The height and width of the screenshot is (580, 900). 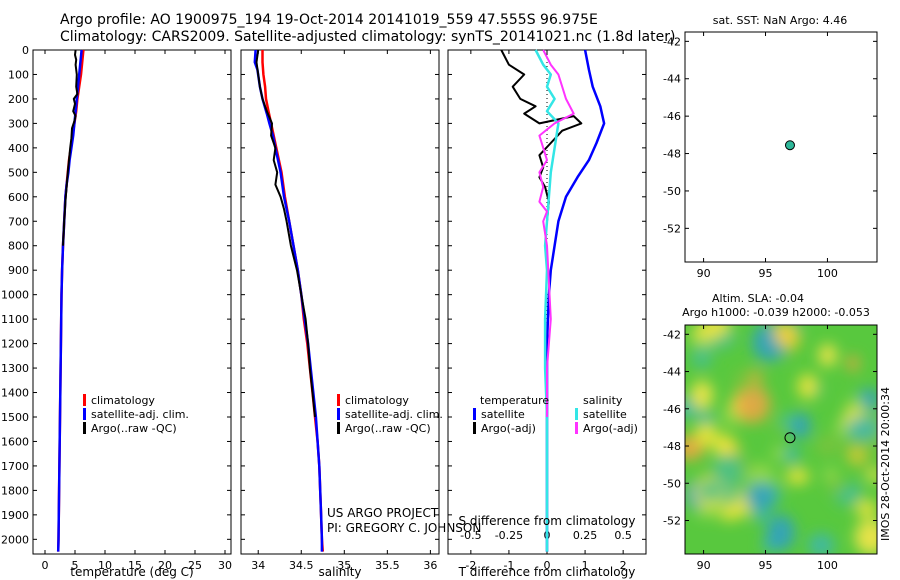 What do you see at coordinates (18, 270) in the screenshot?
I see `y-tick-label: 900` at bounding box center [18, 270].